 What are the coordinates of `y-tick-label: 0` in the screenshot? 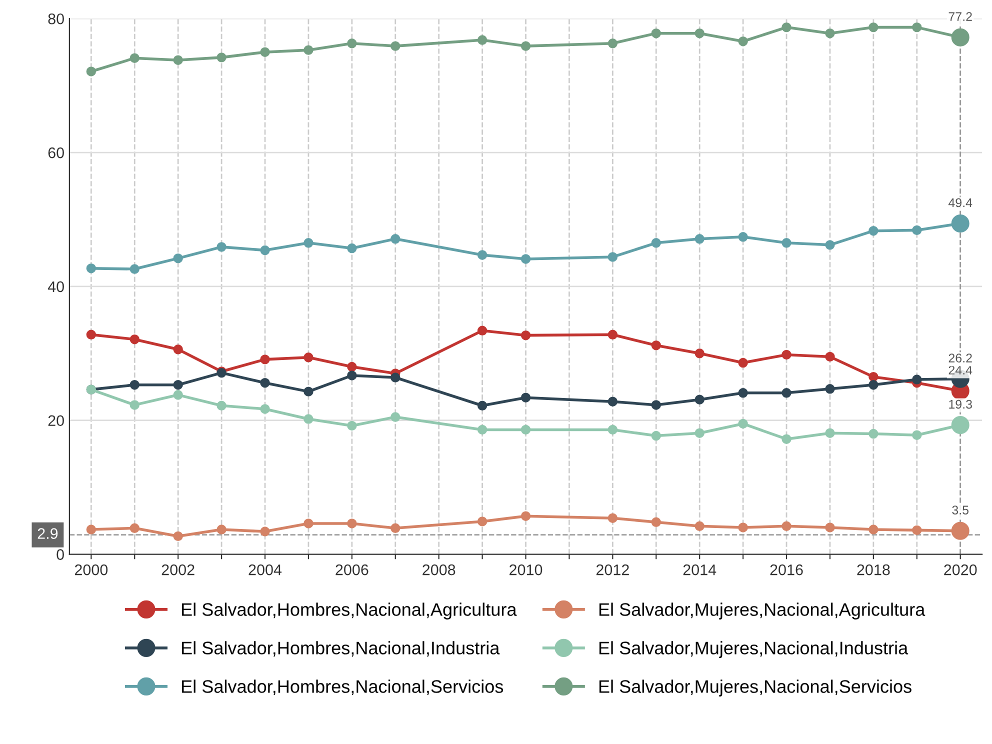 It's located at (60, 554).